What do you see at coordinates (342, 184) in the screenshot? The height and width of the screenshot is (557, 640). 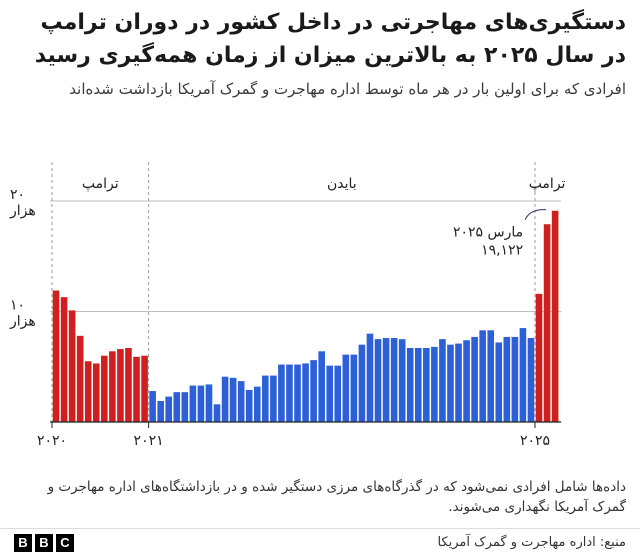 I see `period-label: بایدن` at bounding box center [342, 184].